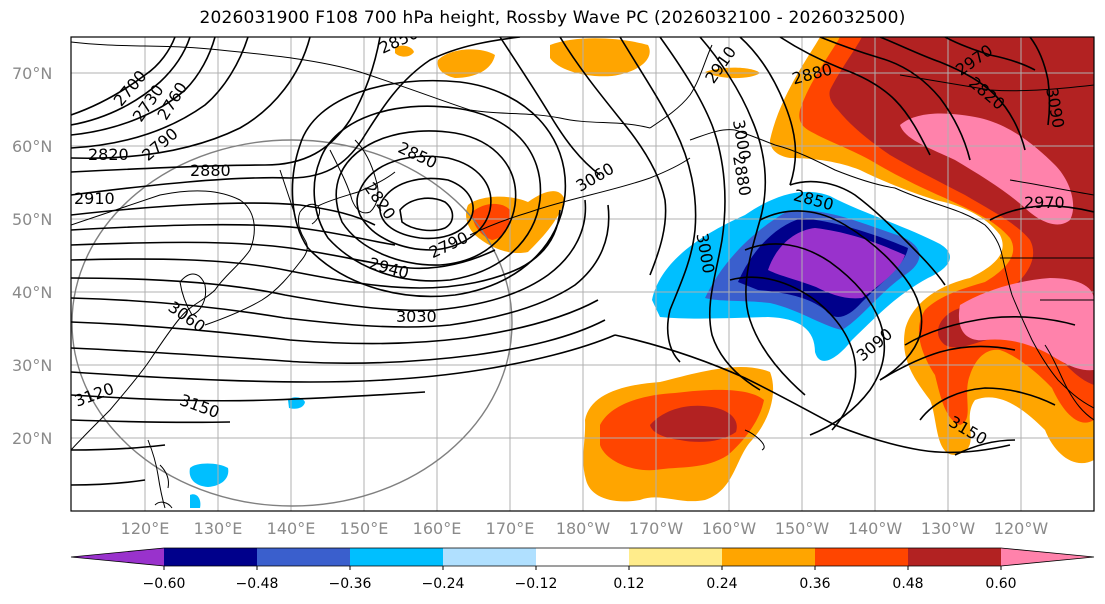 The image size is (1105, 604). I want to click on lat-tick: 60°N, so click(32, 146).